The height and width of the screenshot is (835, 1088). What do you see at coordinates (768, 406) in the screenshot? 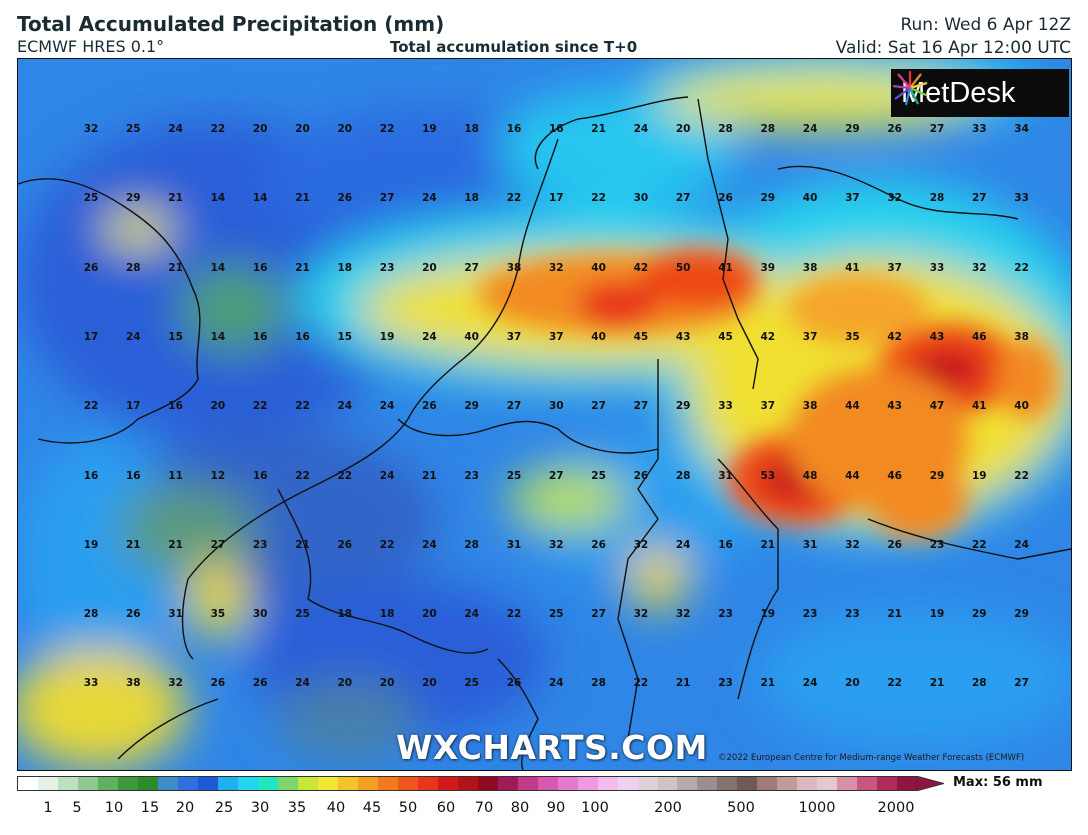
I see `grid-value: 37` at bounding box center [768, 406].